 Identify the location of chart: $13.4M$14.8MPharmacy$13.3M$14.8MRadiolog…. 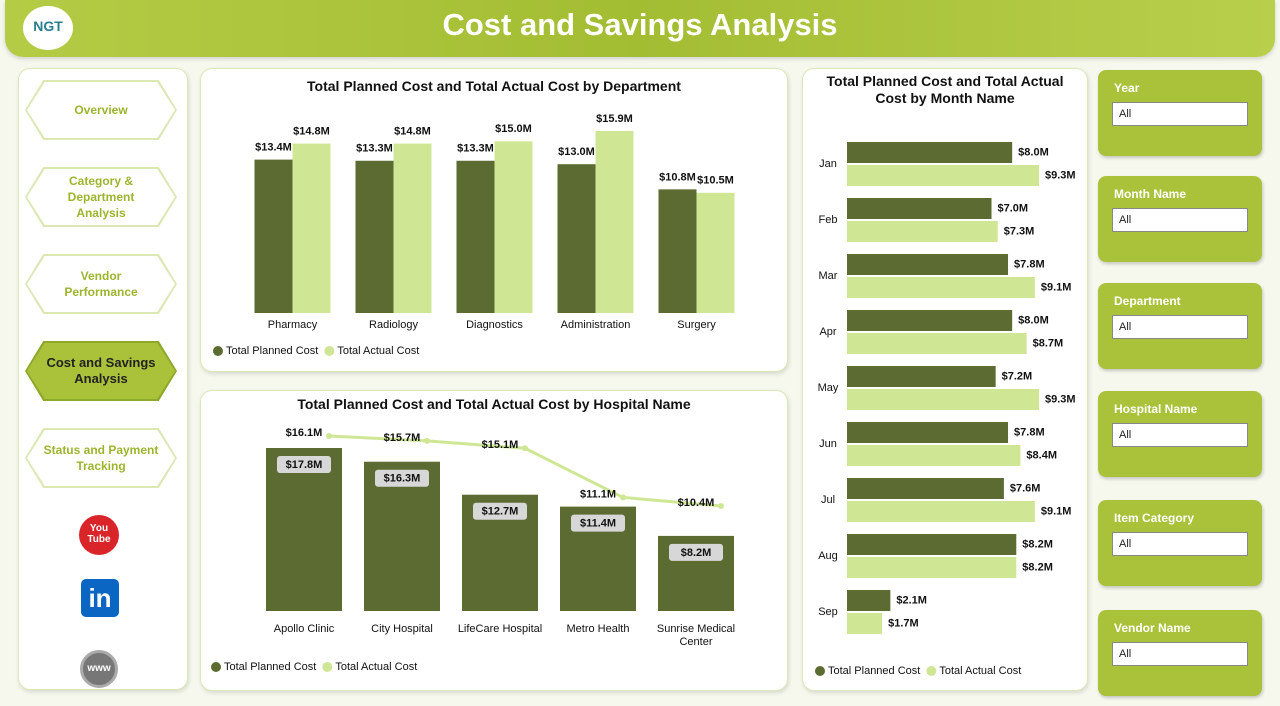
(474, 235).